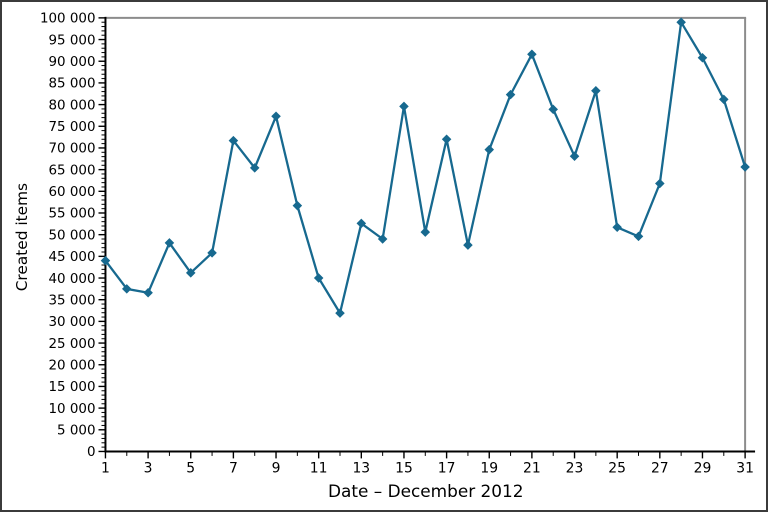  What do you see at coordinates (72, 409) in the screenshot?
I see `y-tick-label: 10 000` at bounding box center [72, 409].